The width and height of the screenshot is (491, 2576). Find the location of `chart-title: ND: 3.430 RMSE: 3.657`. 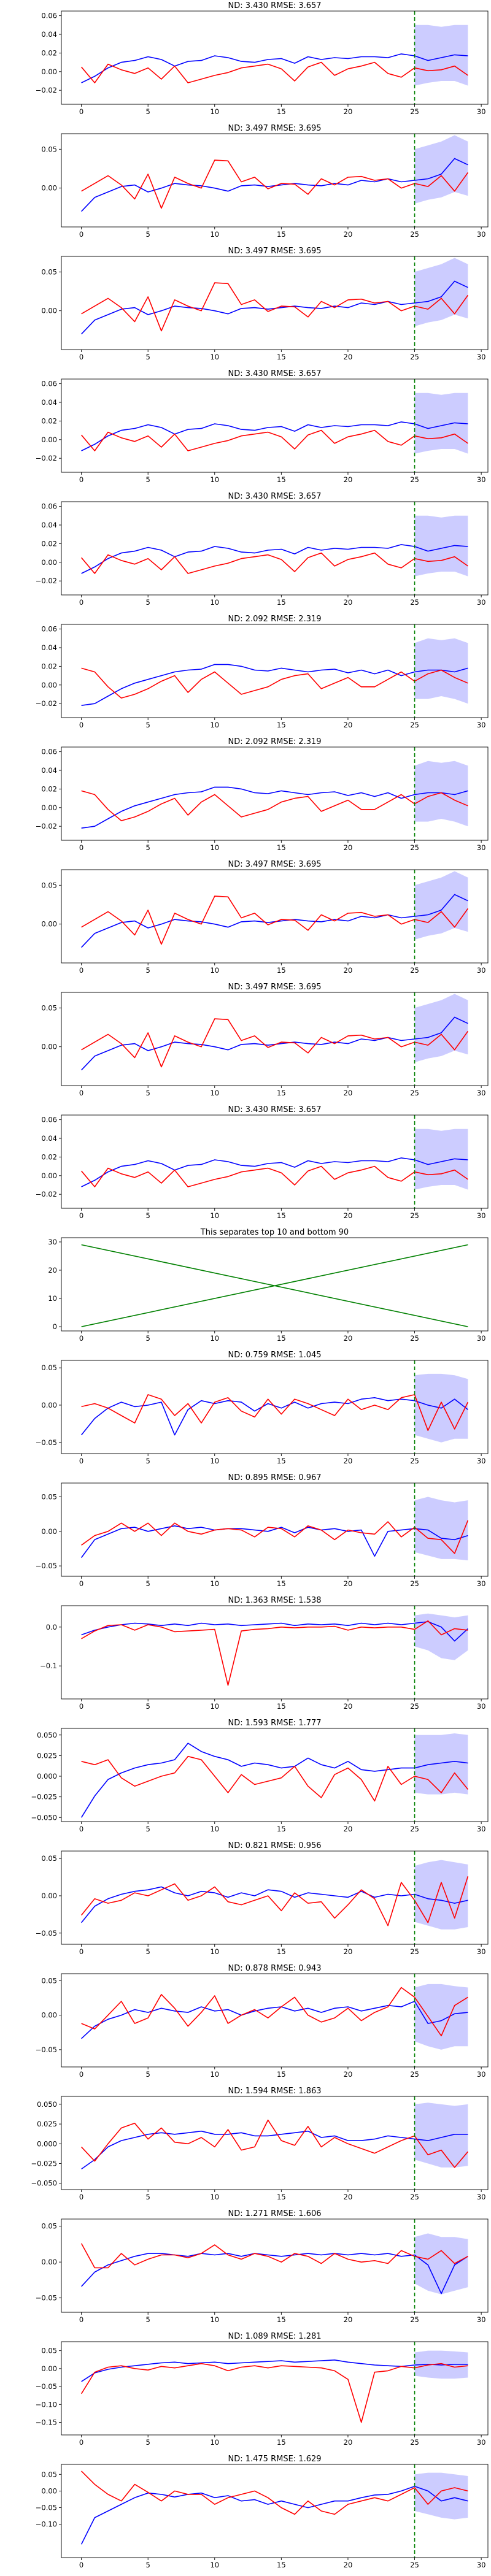

chart-title: ND: 3.430 RMSE: 3.657 is located at coordinates (274, 5).